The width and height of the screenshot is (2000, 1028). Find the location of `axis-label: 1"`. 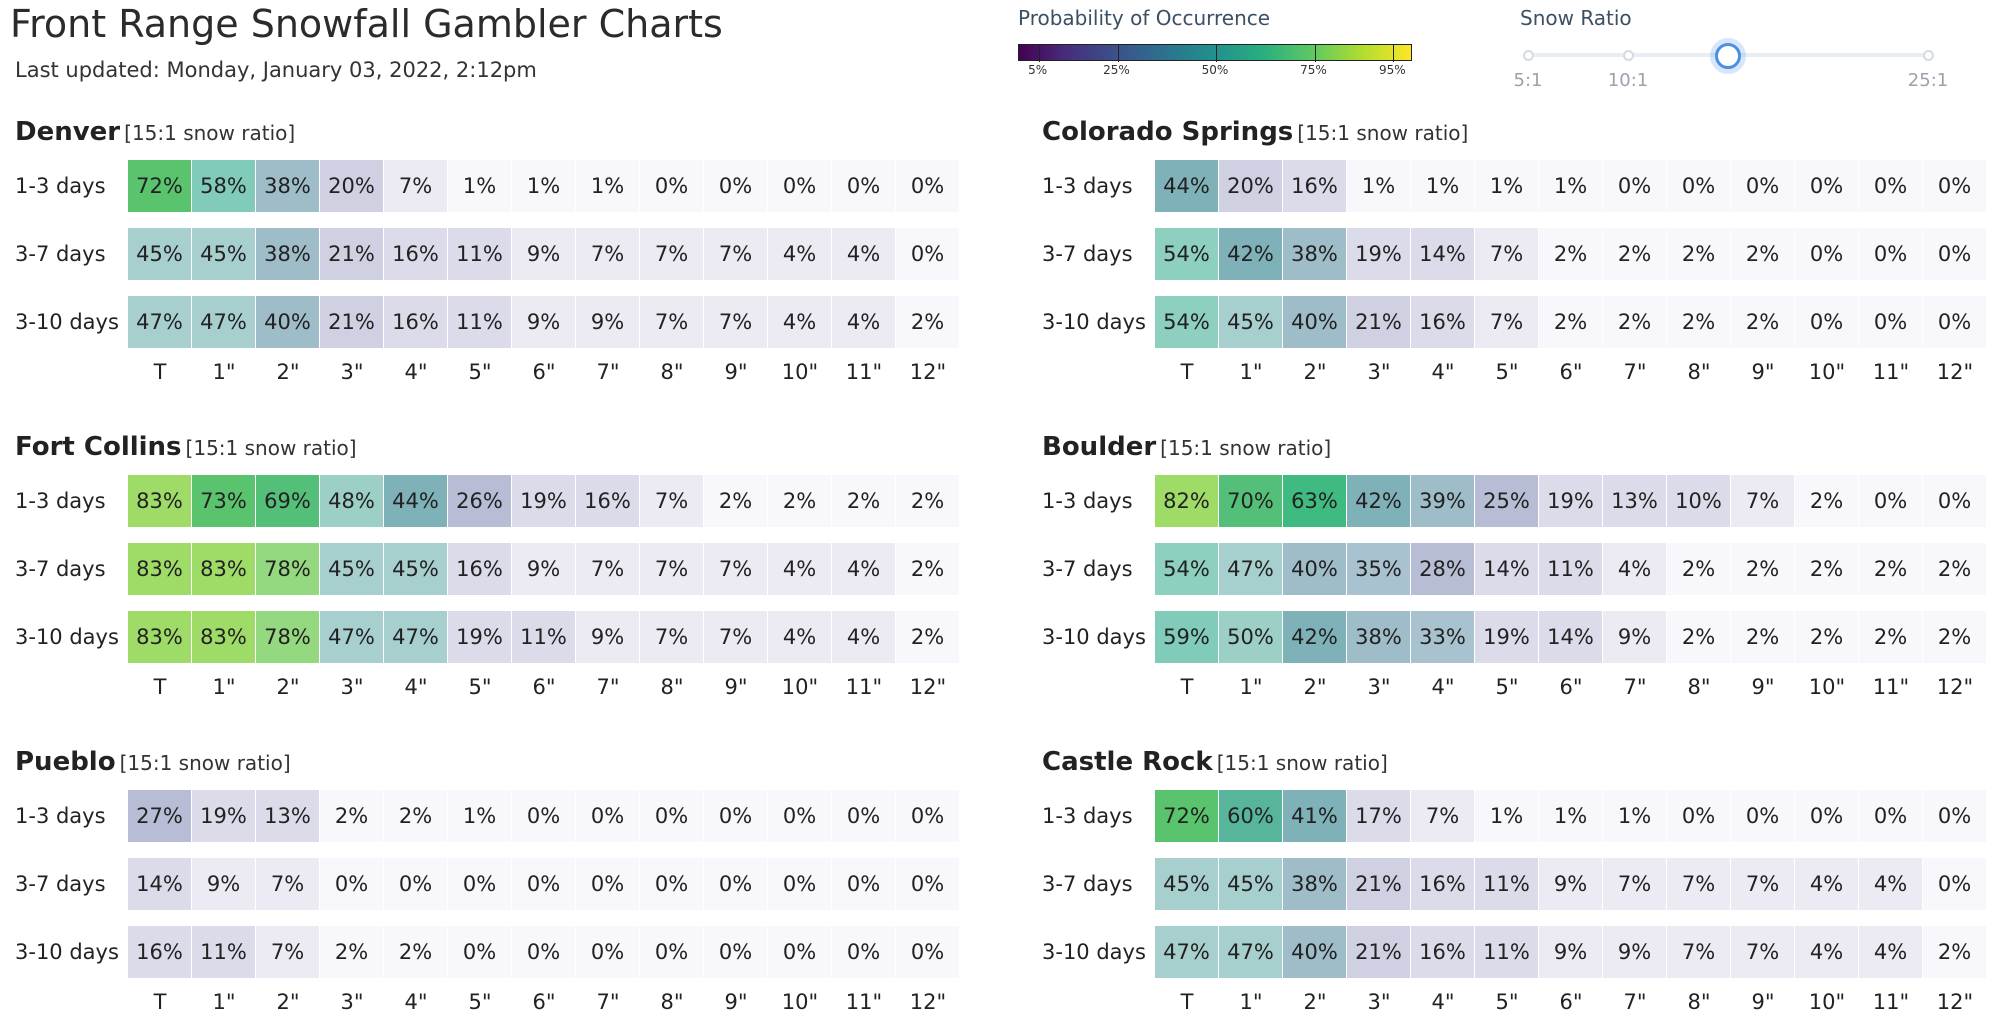

axis-label: 1" is located at coordinates (1251, 1002).